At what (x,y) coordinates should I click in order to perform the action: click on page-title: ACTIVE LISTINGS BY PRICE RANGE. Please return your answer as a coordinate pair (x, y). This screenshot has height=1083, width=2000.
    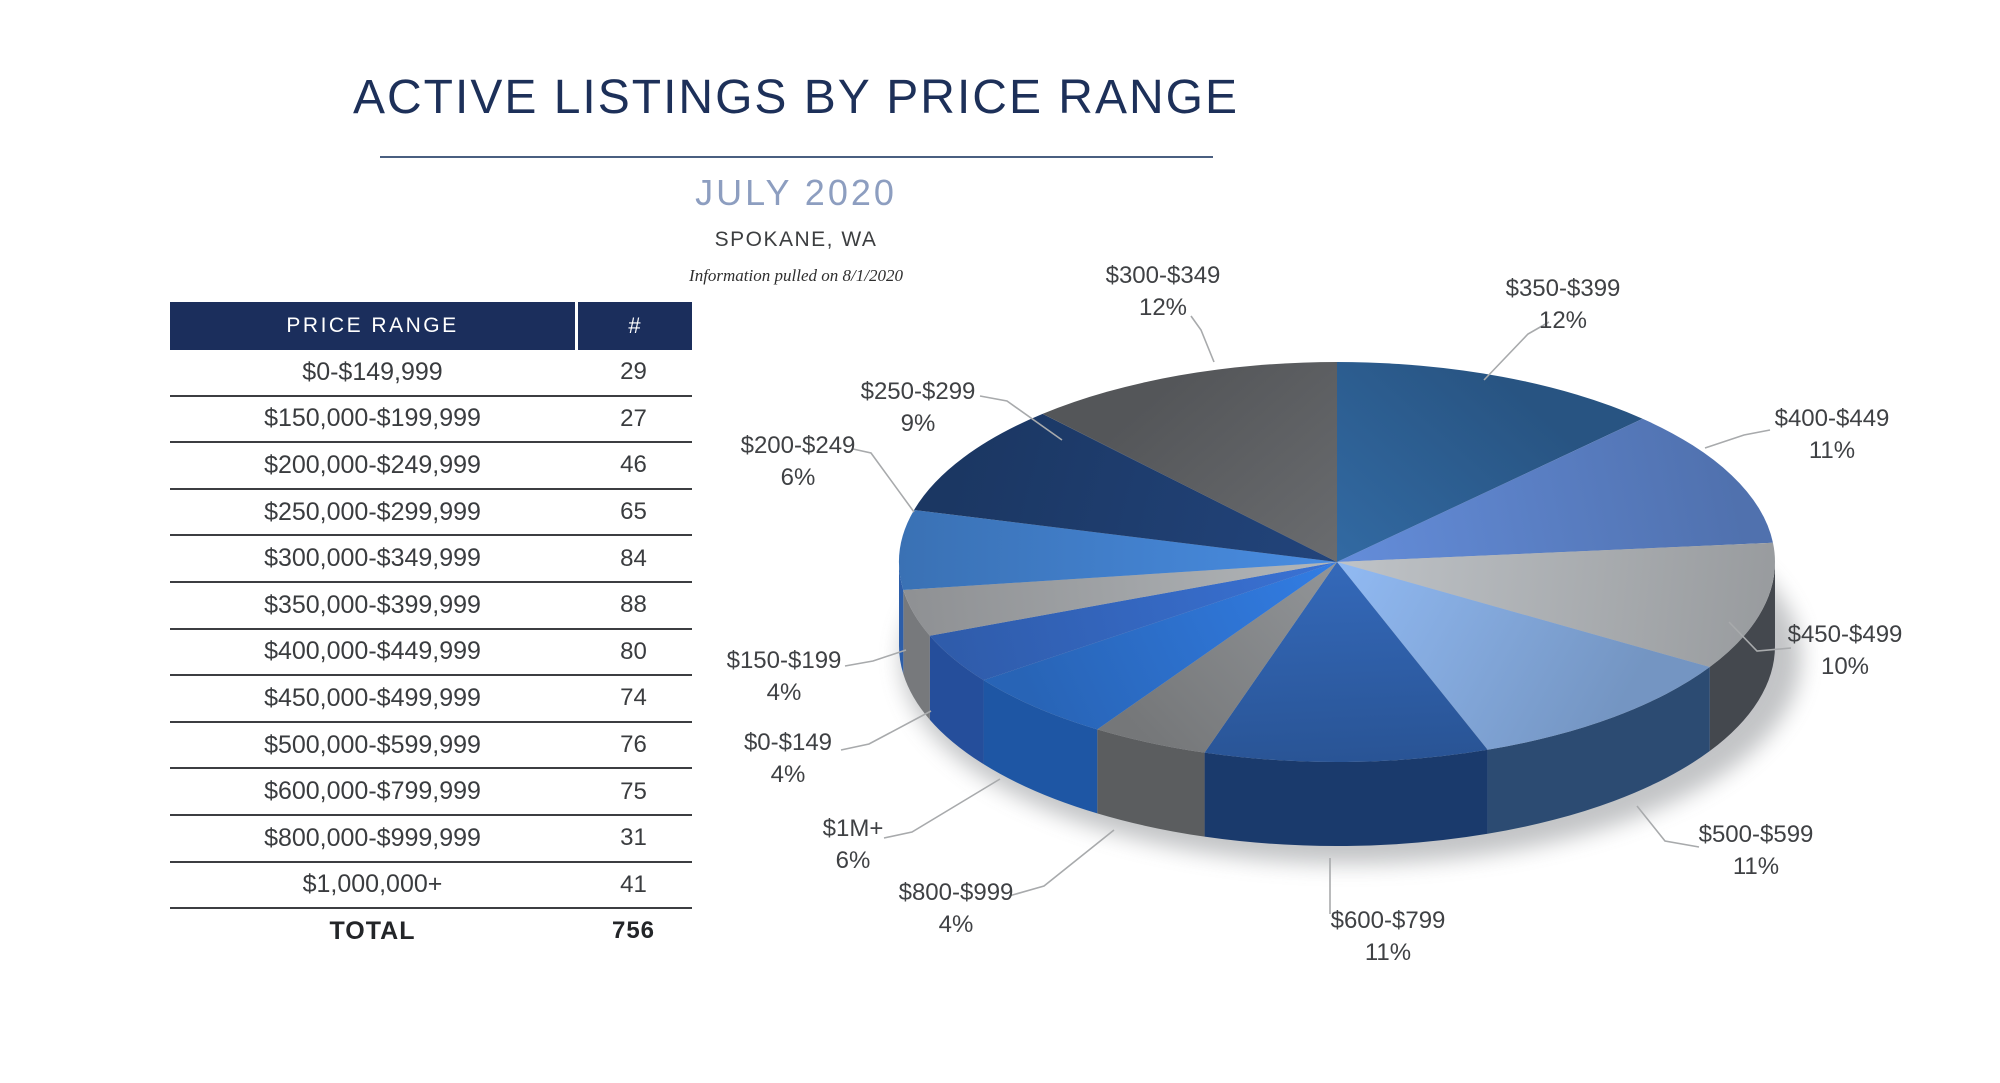
    Looking at the image, I should click on (796, 97).